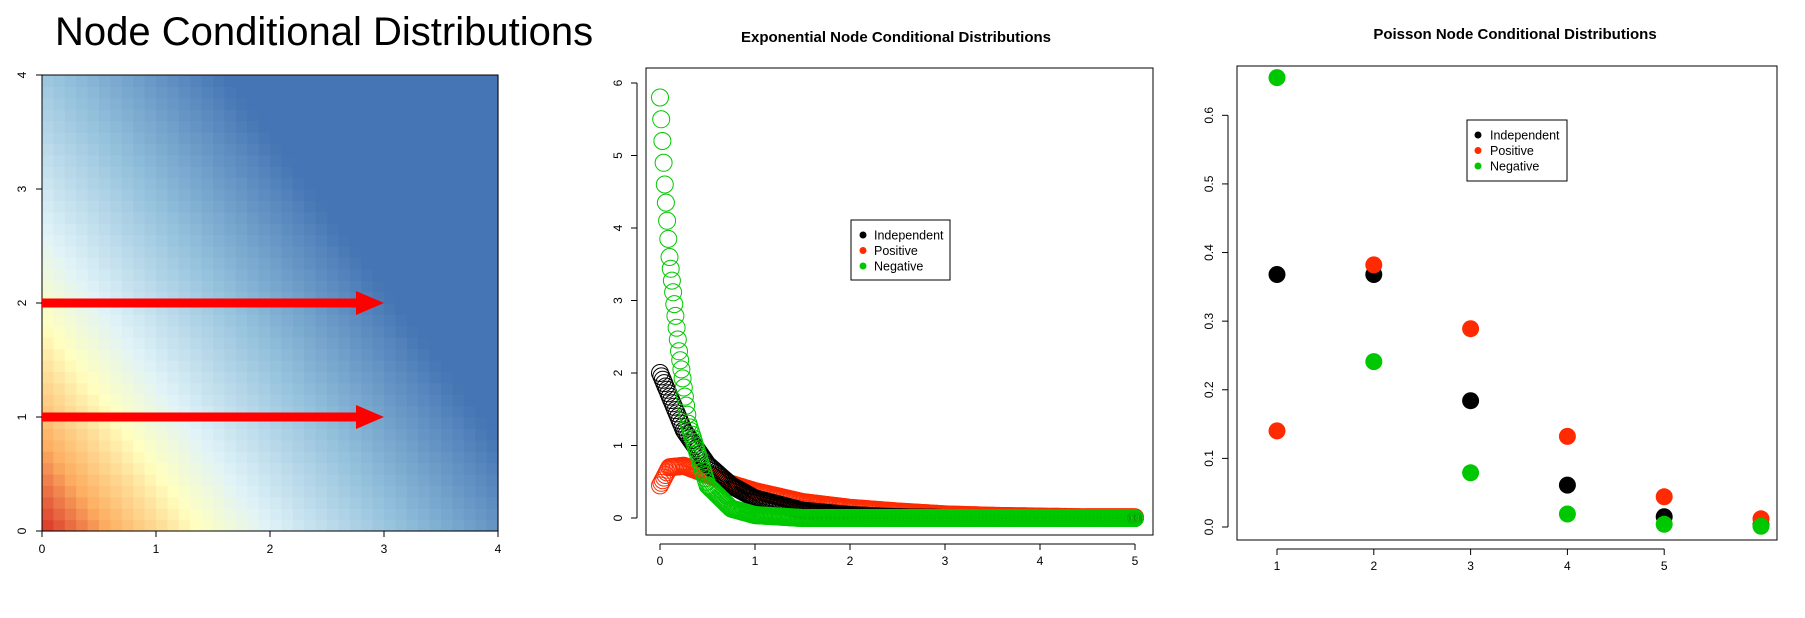  What do you see at coordinates (618, 155) in the screenshot?
I see `y-tick-label: 5` at bounding box center [618, 155].